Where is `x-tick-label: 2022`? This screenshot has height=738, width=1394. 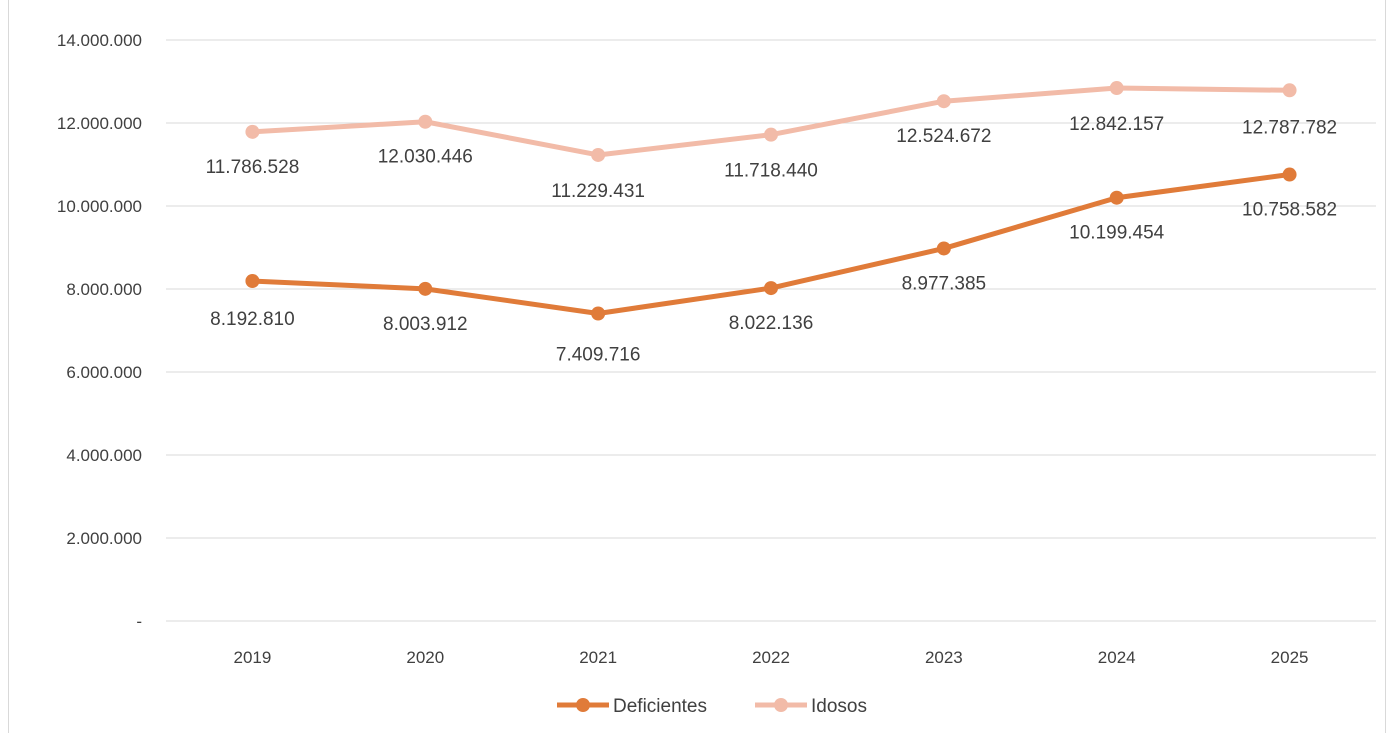
x-tick-label: 2022 is located at coordinates (771, 657).